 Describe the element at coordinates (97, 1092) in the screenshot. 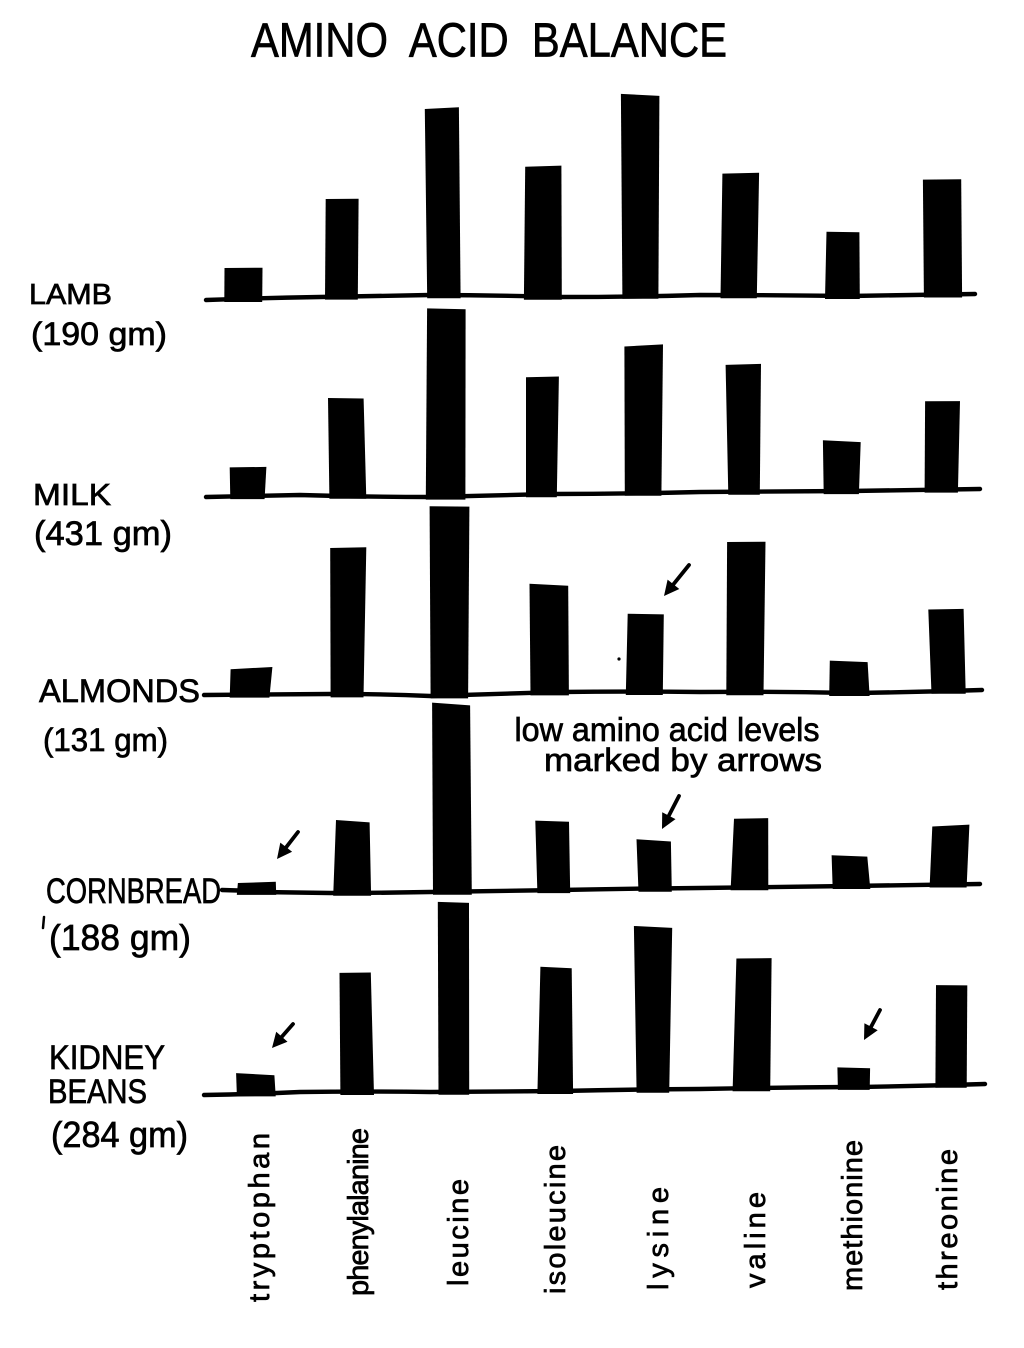

I see `svg-text: BEANS` at that location.